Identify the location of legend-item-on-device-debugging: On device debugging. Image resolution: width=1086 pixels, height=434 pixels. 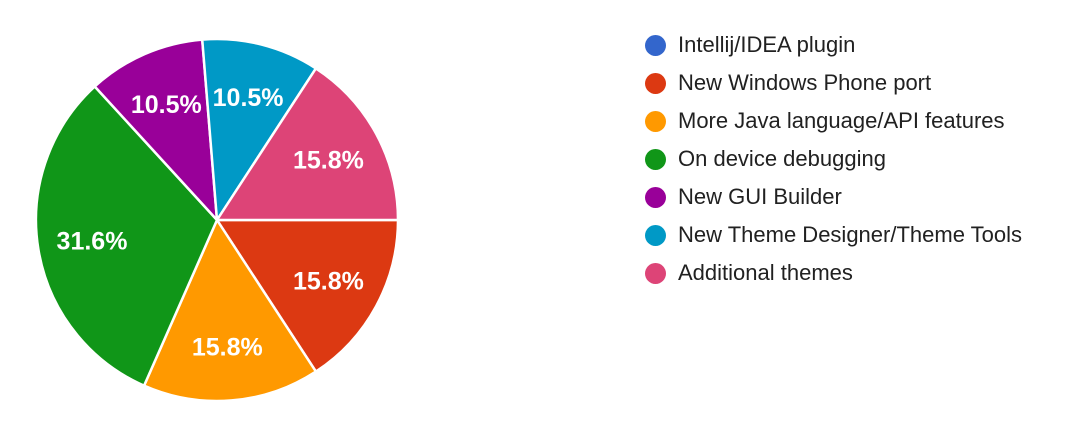
(833, 159).